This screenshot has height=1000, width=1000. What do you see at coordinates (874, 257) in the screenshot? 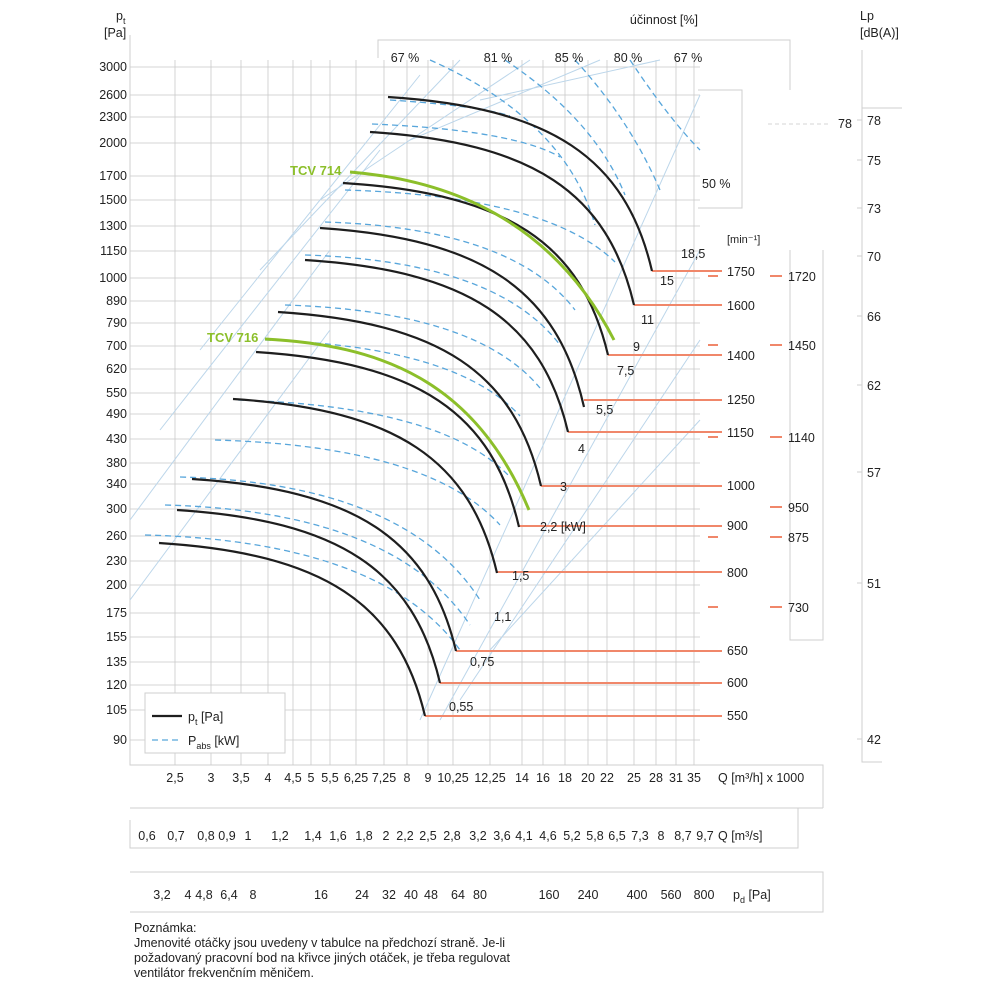
I see `lp-tick-label: 70` at bounding box center [874, 257].